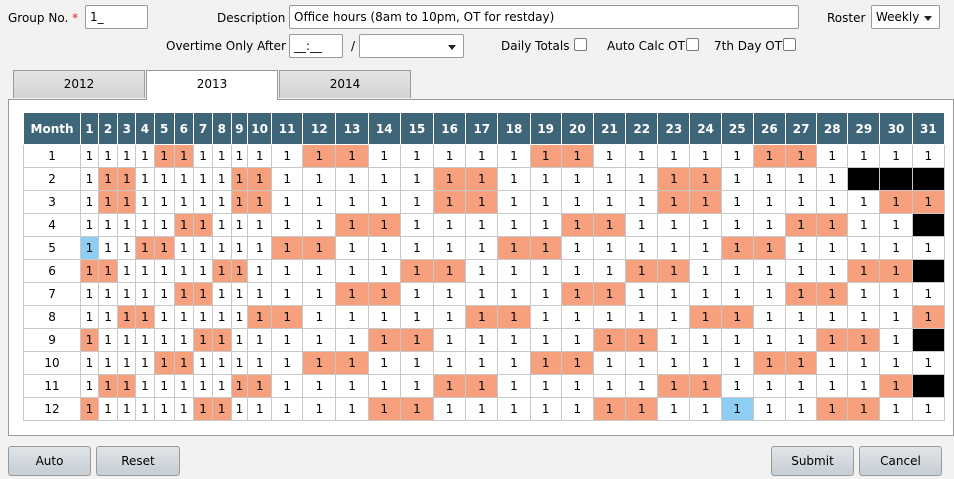 Image resolution: width=954 pixels, height=479 pixels. I want to click on daily-totals-checkbox, so click(580, 44).